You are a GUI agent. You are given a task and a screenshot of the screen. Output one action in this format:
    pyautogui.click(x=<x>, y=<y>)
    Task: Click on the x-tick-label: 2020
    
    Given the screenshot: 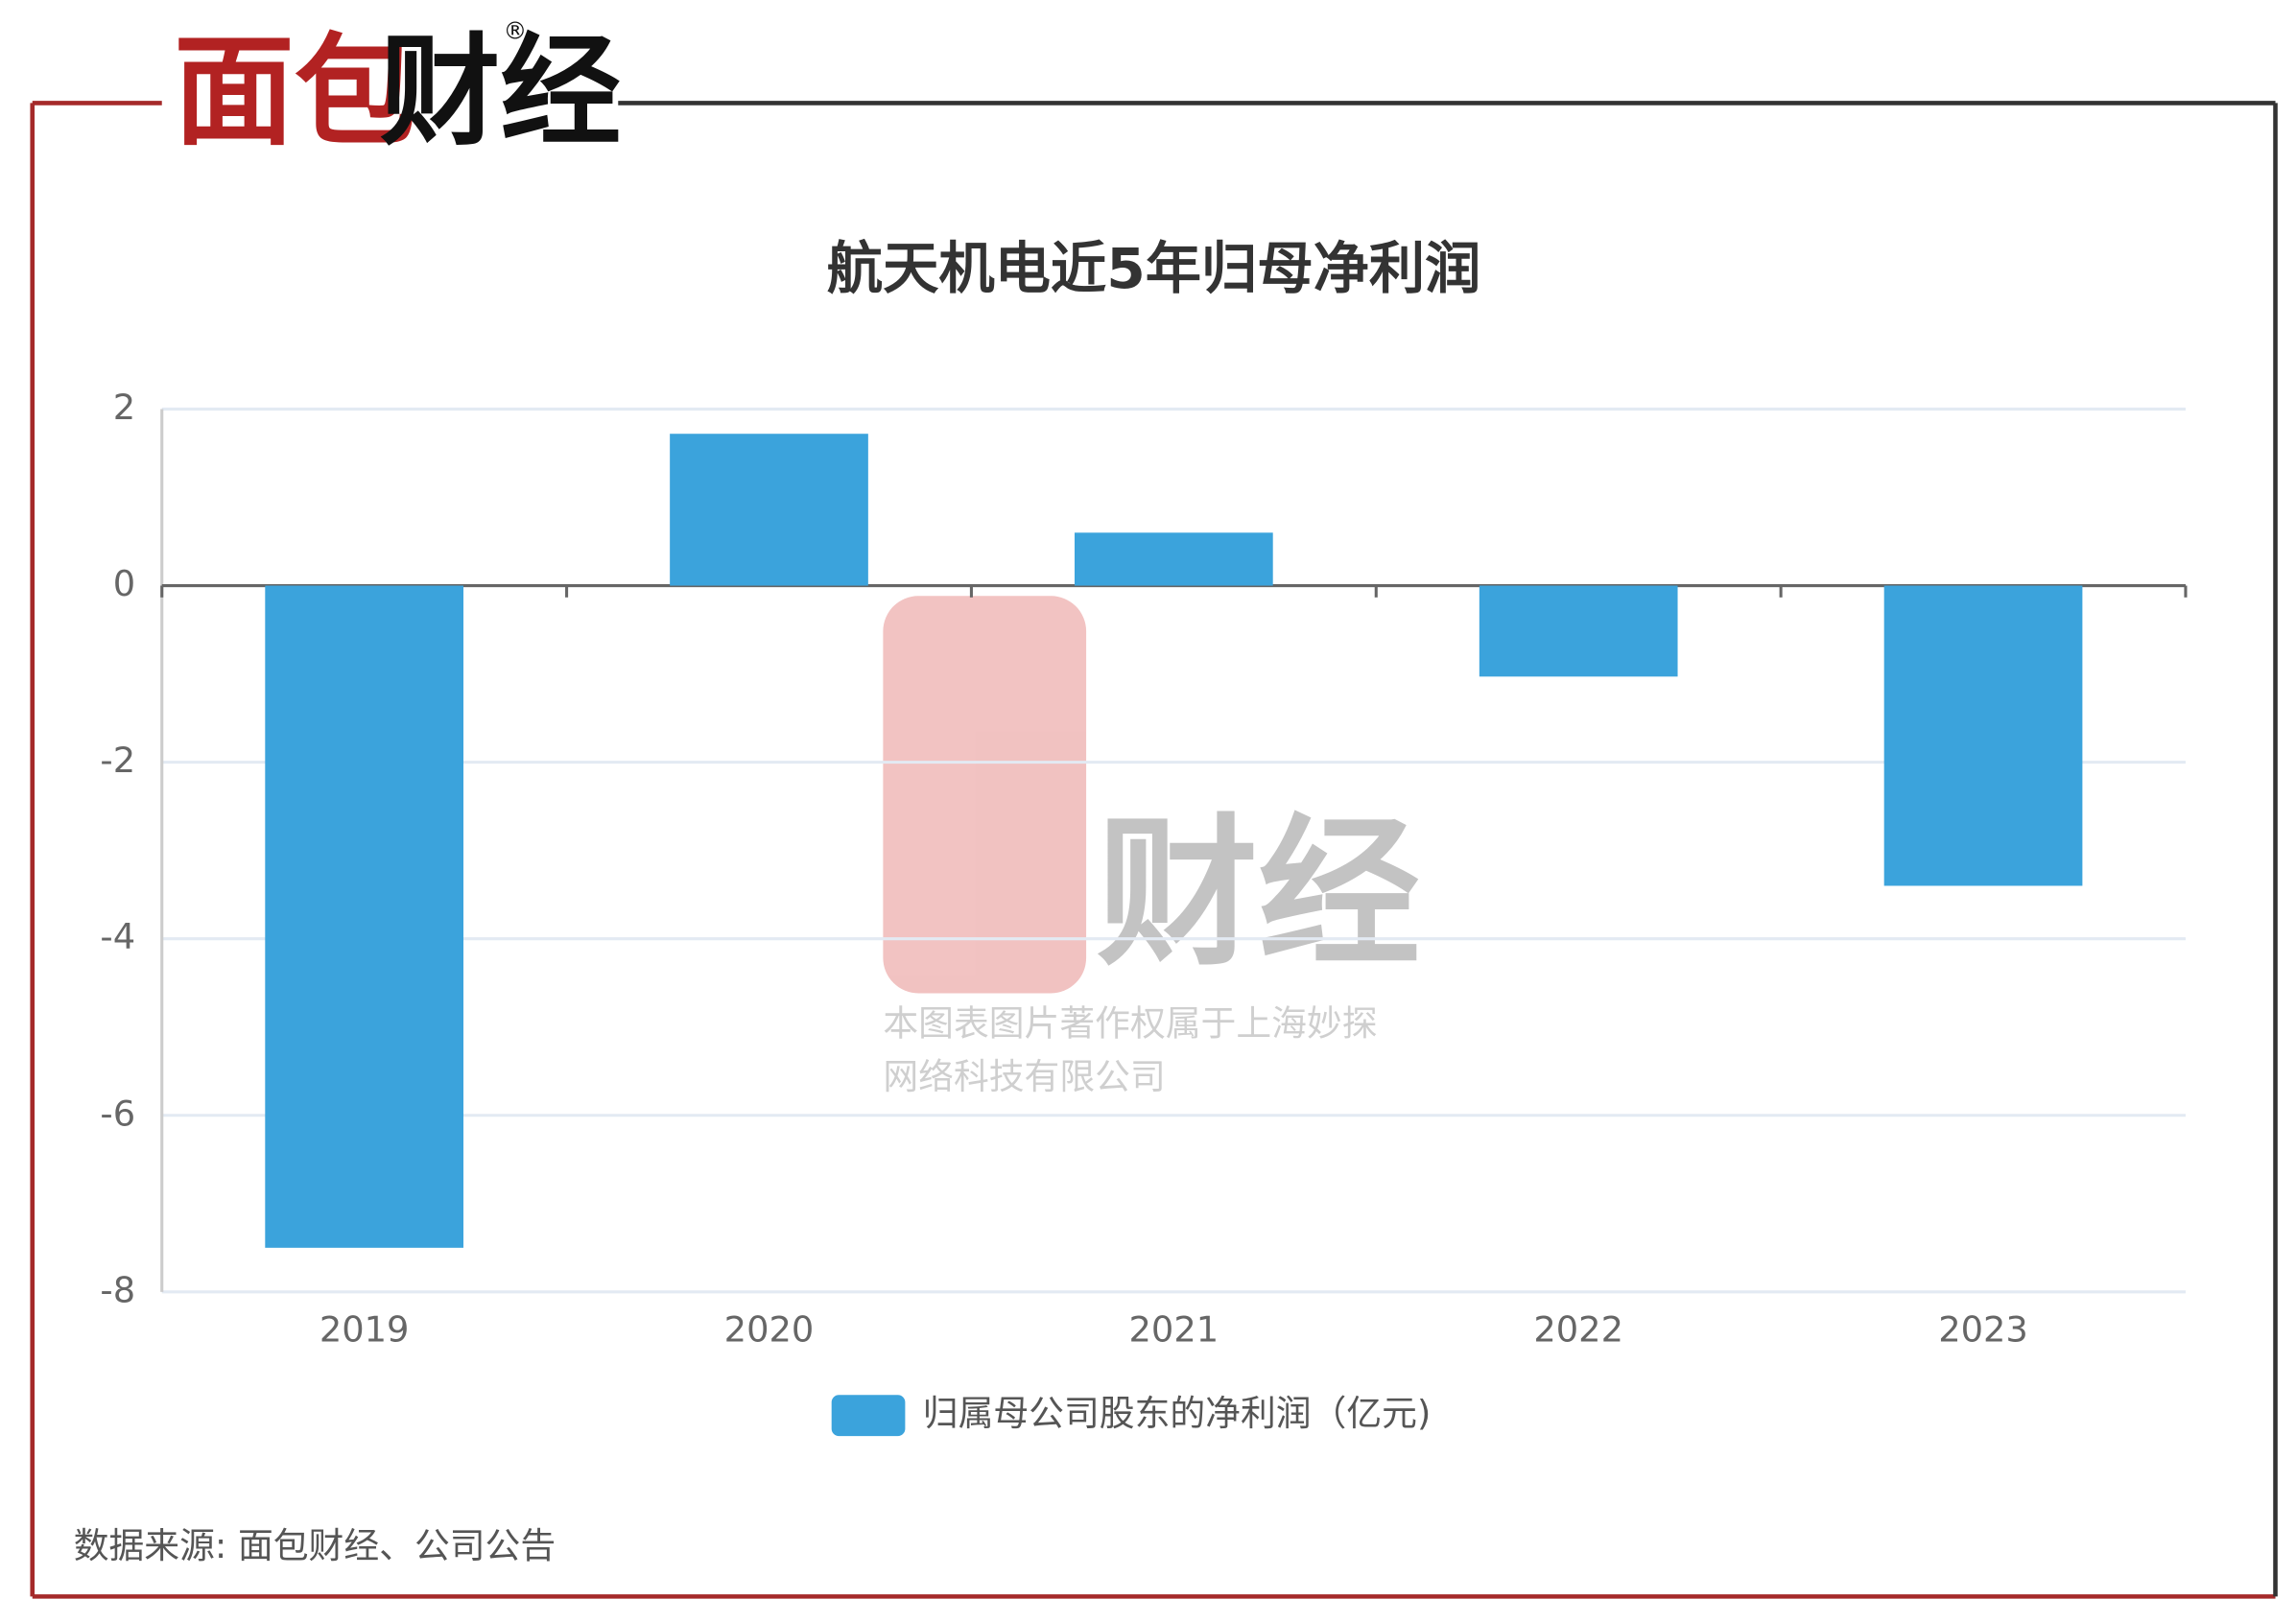 What is the action you would take?
    pyautogui.click(x=769, y=1330)
    